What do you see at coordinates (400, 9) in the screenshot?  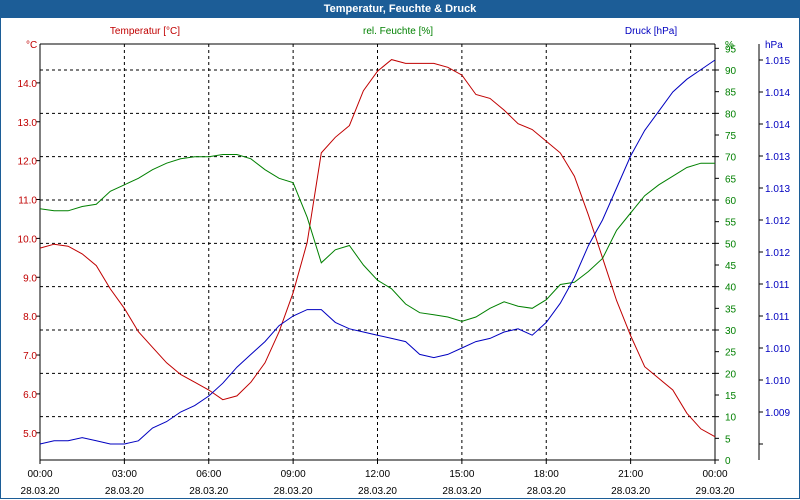 I see `chart-title: Temperatur, Feuchte & Druck` at bounding box center [400, 9].